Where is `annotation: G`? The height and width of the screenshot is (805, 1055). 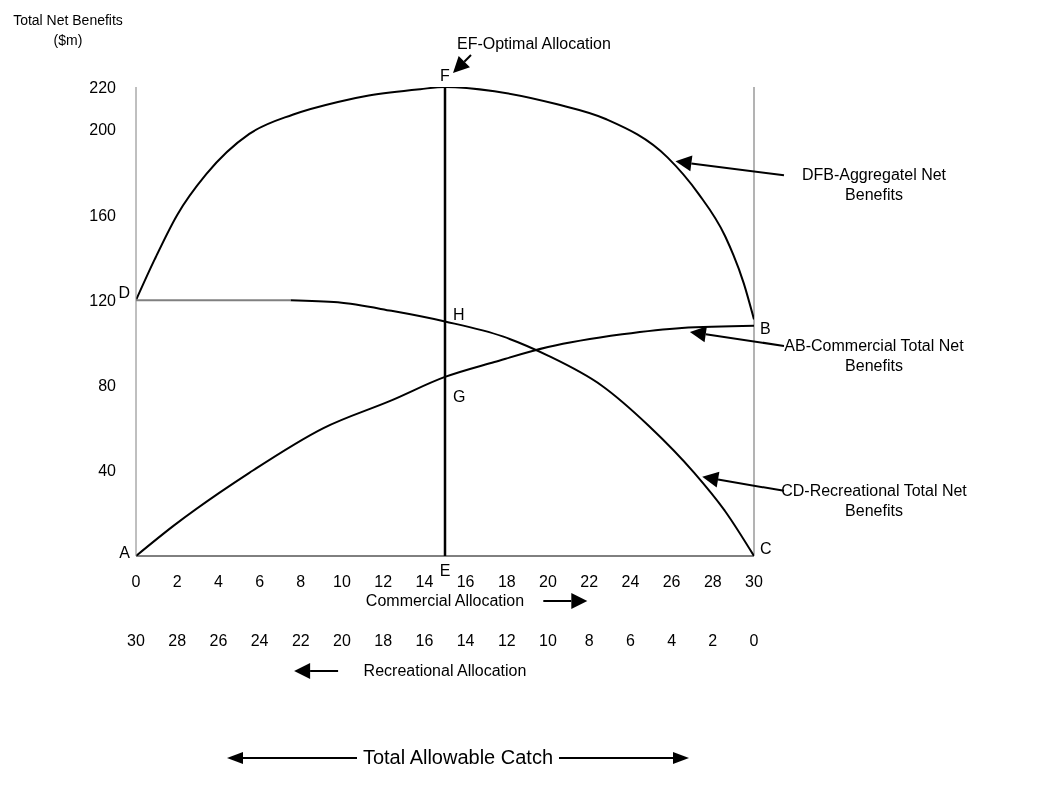
annotation: G is located at coordinates (459, 396).